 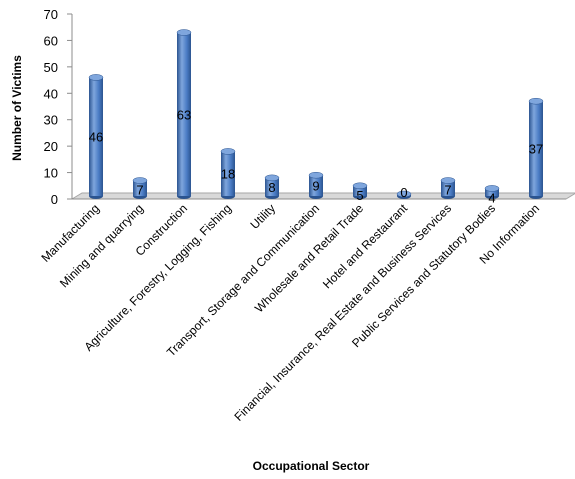 What do you see at coordinates (243, 280) in the screenshot?
I see `x-tick-label: Transport, Storage and Communication` at bounding box center [243, 280].